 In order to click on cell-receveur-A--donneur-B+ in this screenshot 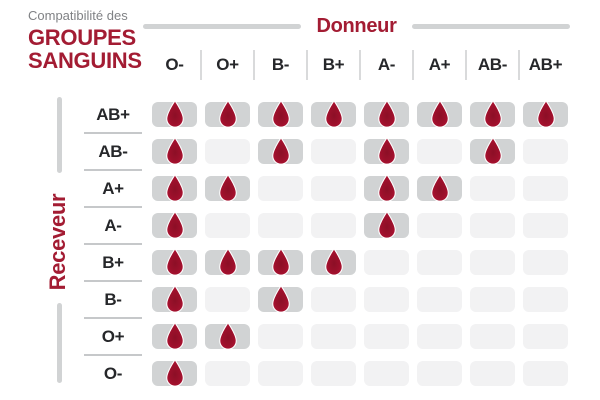, I will do `click(333, 225)`.